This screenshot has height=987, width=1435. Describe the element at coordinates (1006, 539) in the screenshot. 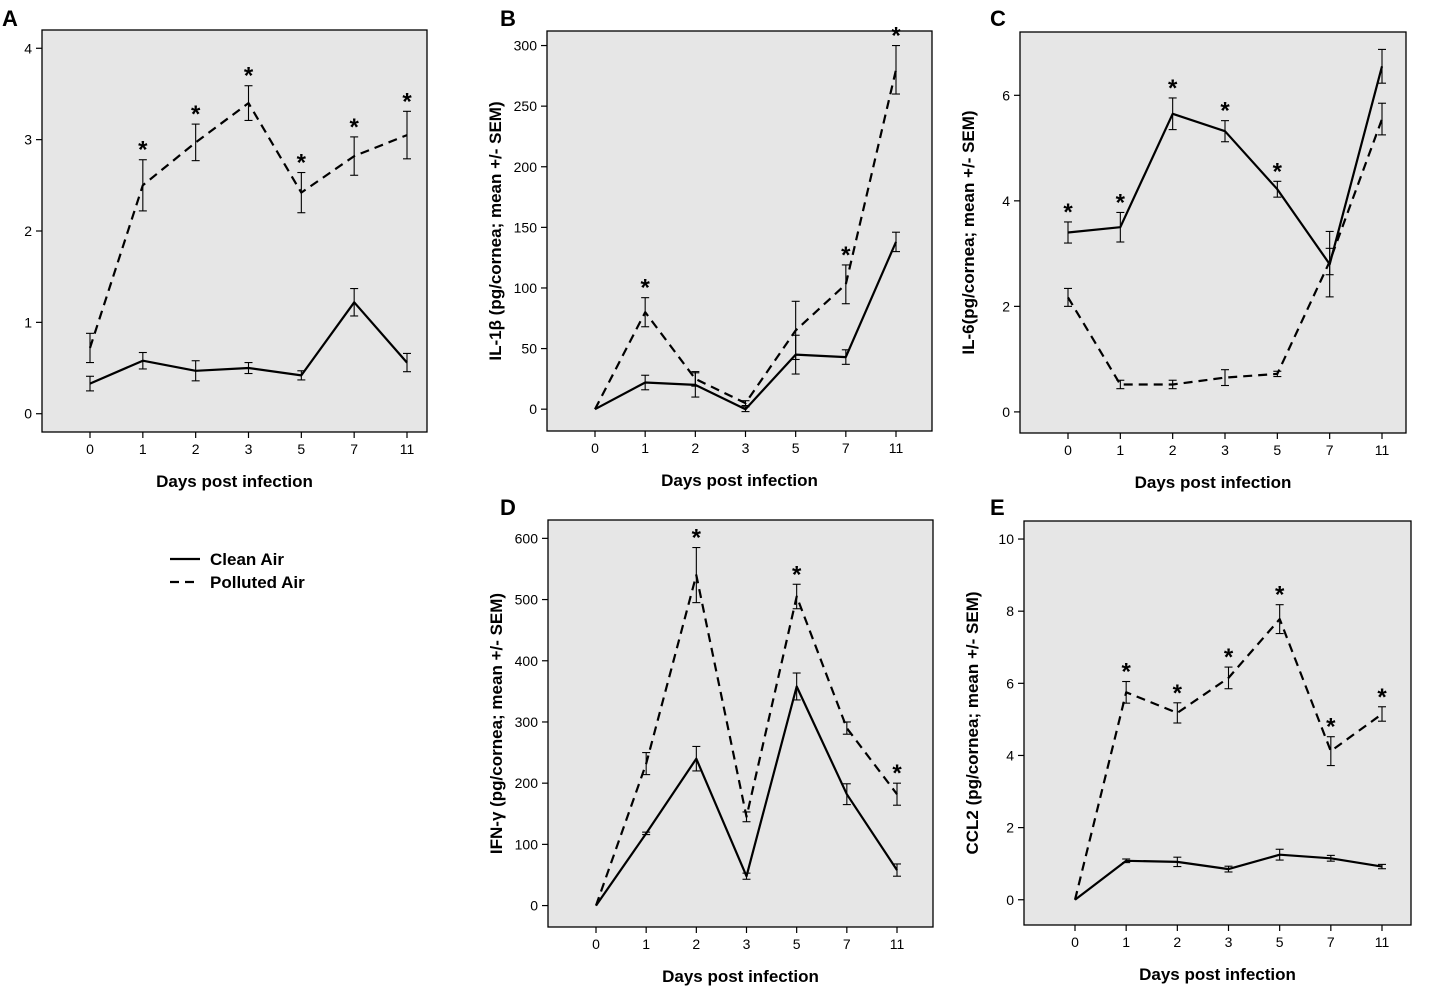

I see `y-tick-label-e: 10` at that location.